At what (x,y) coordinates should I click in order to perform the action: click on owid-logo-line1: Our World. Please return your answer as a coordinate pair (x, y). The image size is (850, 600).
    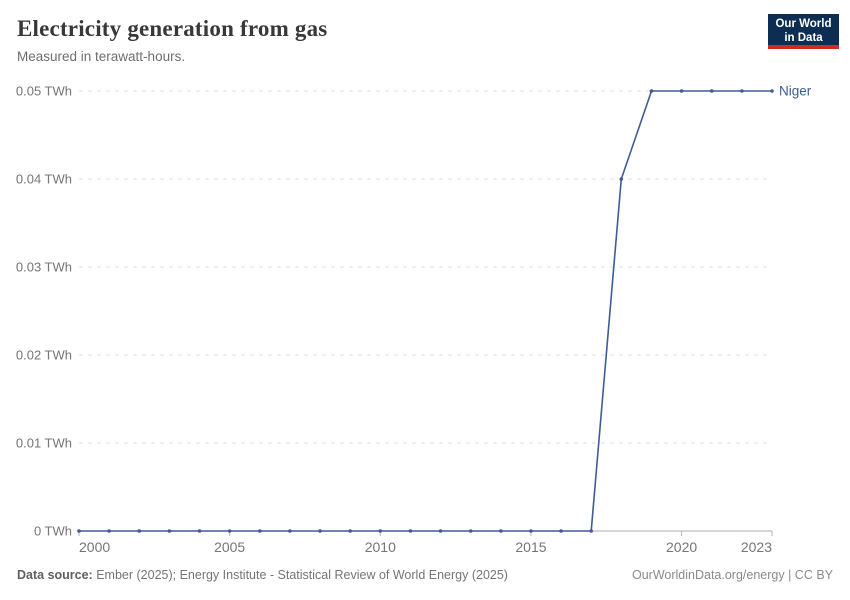
    Looking at the image, I should click on (803, 24).